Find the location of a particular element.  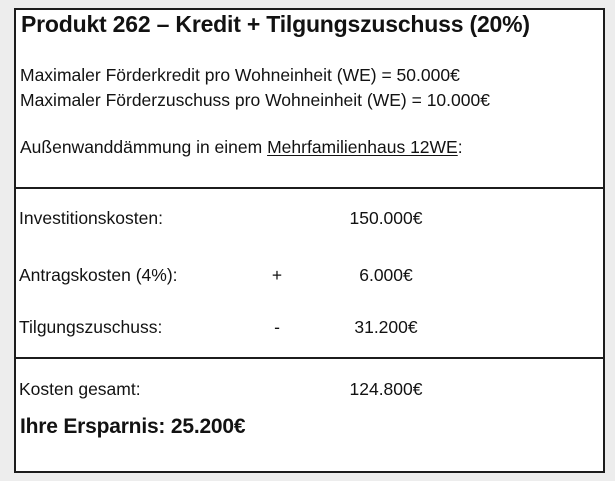

scenario-prefix: Außenwanddämmung in einem is located at coordinates (144, 147).